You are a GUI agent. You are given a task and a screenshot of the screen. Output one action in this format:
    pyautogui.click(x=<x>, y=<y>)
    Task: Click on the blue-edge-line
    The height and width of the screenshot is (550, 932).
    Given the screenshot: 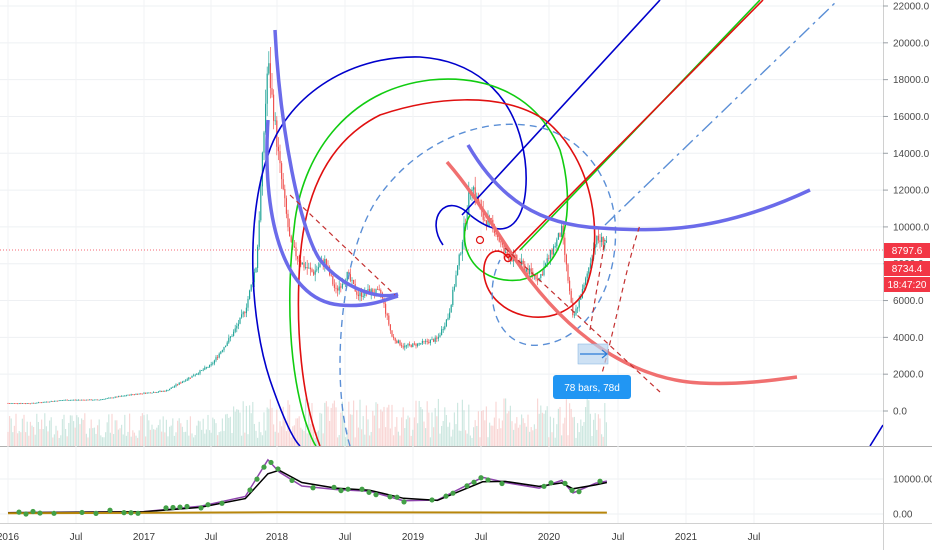 What is the action you would take?
    pyautogui.click(x=876, y=435)
    